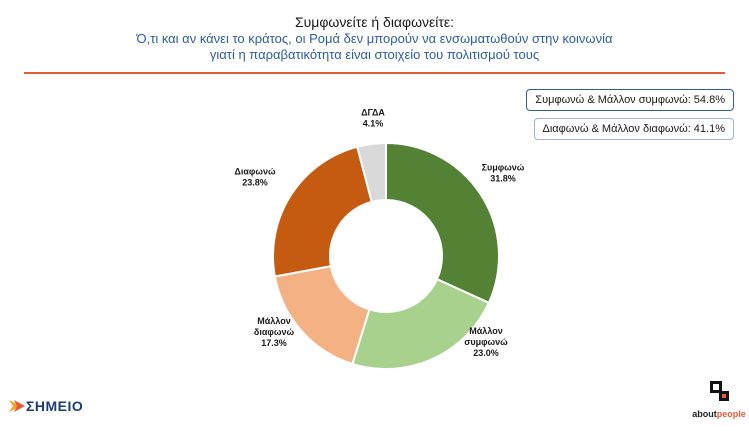 The image size is (749, 431). Describe the element at coordinates (719, 391) in the screenshot. I see `aboutpeople-logo-icon` at that location.